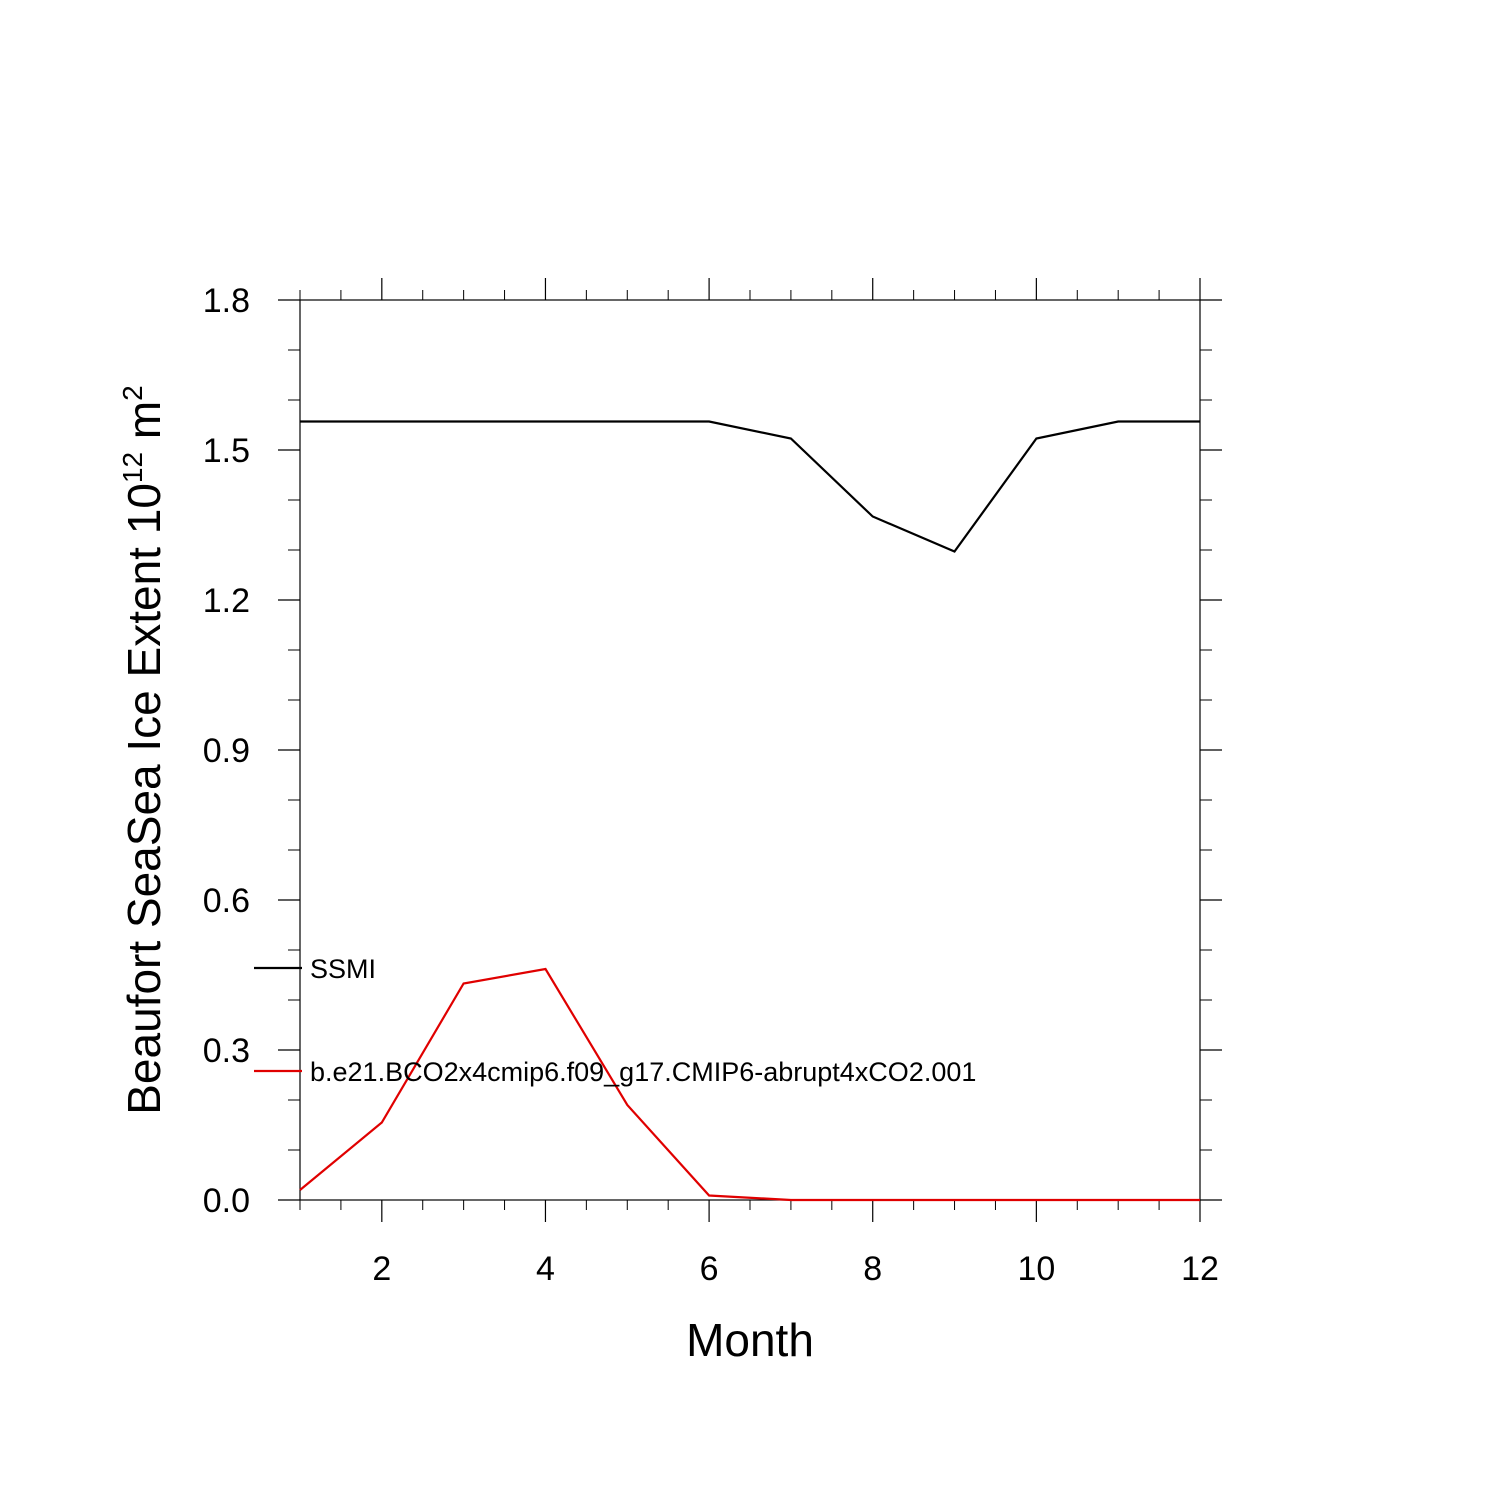 This screenshot has height=1500, width=1500. What do you see at coordinates (226, 901) in the screenshot?
I see `y-tick-label: 0.6` at bounding box center [226, 901].